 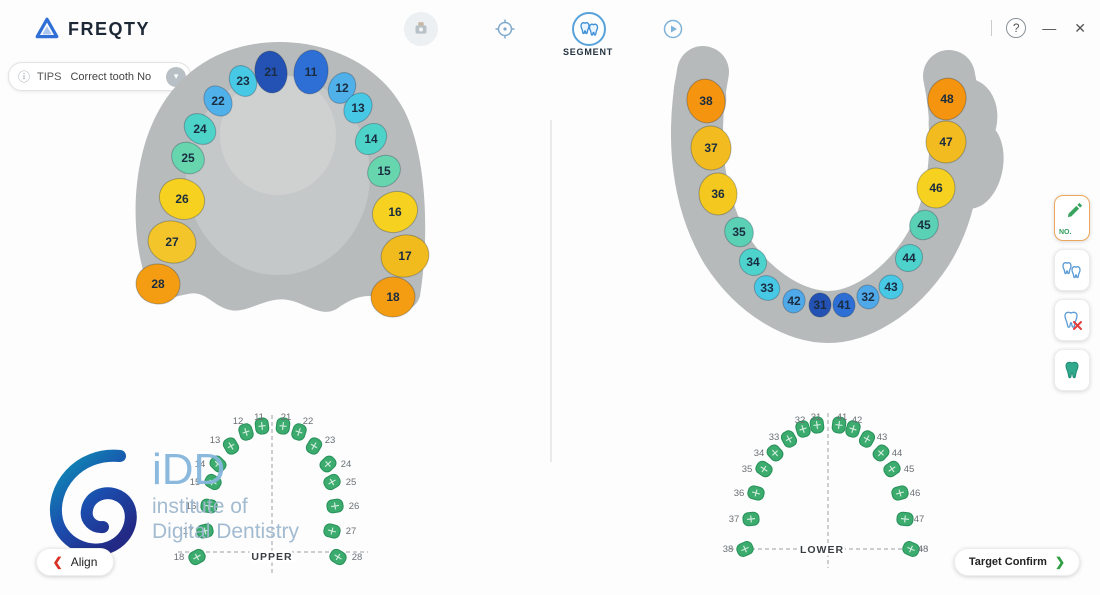 I want to click on tooth-number-label: 37, so click(x=711, y=148).